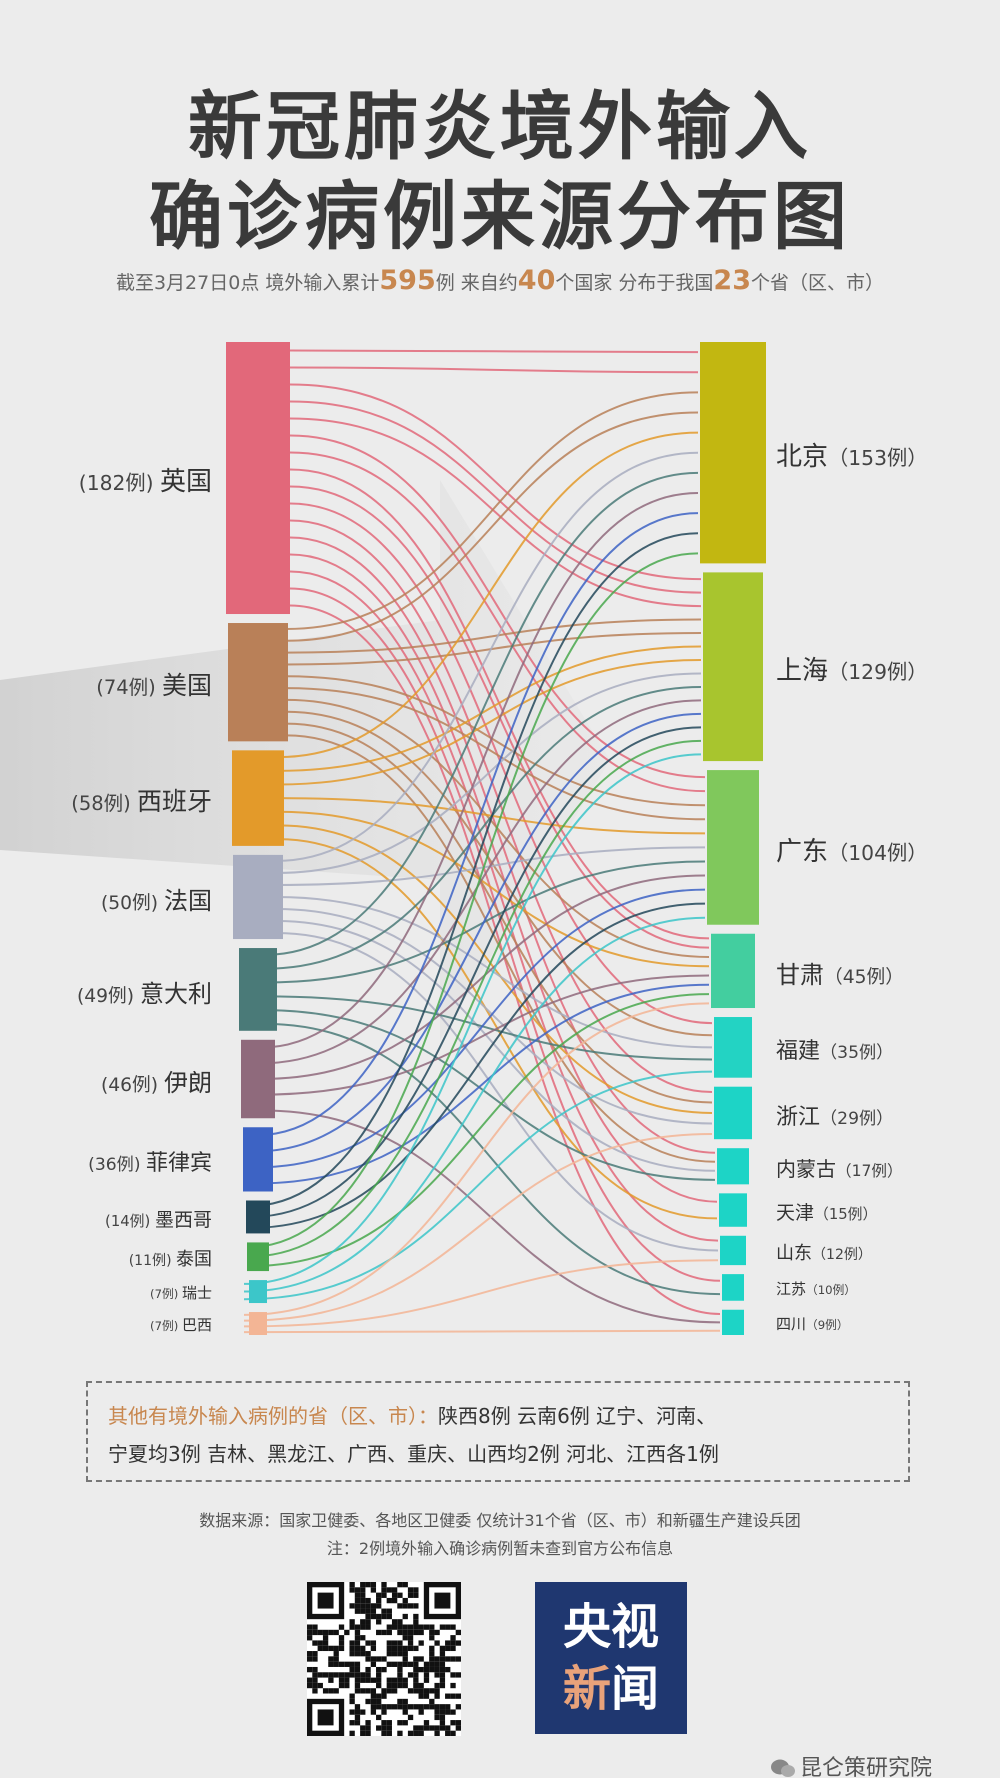  I want to click on flow-link-伊朗-上海, so click(480, 882).